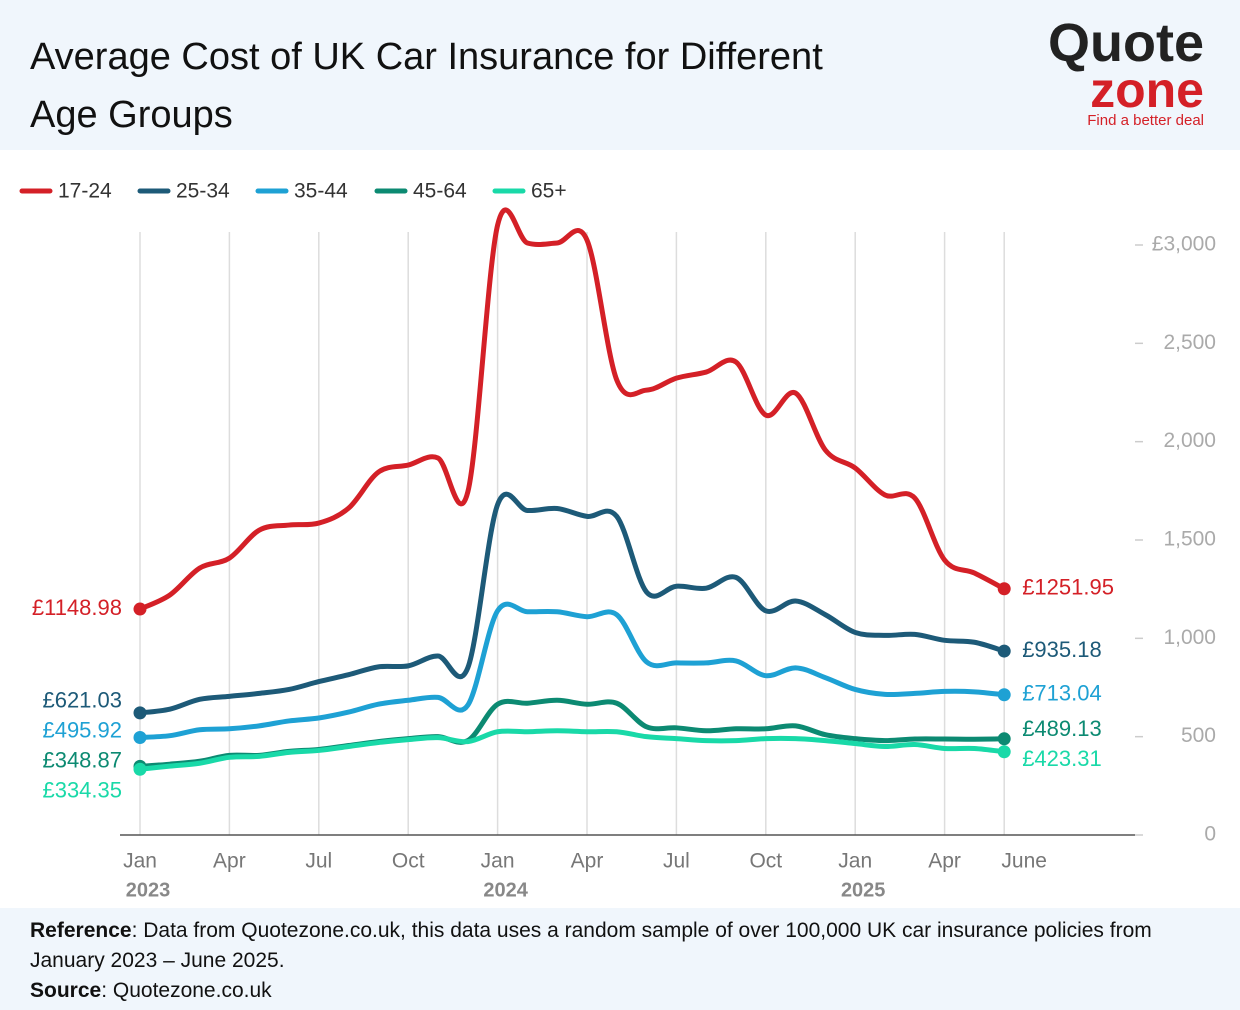  What do you see at coordinates (1126, 43) in the screenshot?
I see `logo-text: Quote` at bounding box center [1126, 43].